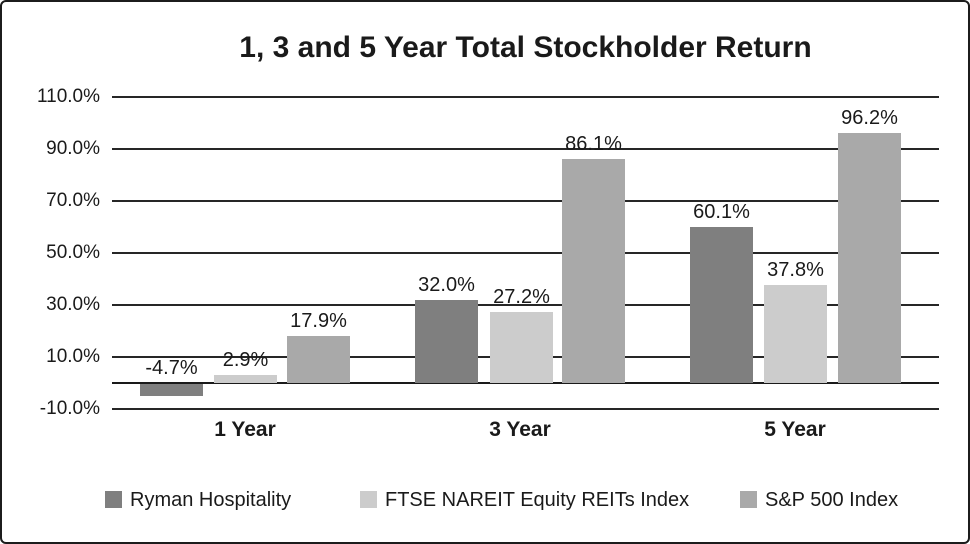 This screenshot has height=544, width=970. I want to click on bar-ftse-nareit-equity-reits-index-3-year, so click(521, 347).